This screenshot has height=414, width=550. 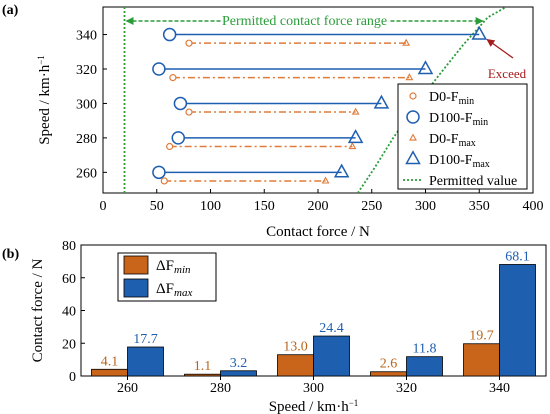 I want to click on legend-a-label: D100-Fmax, so click(x=459, y=161).